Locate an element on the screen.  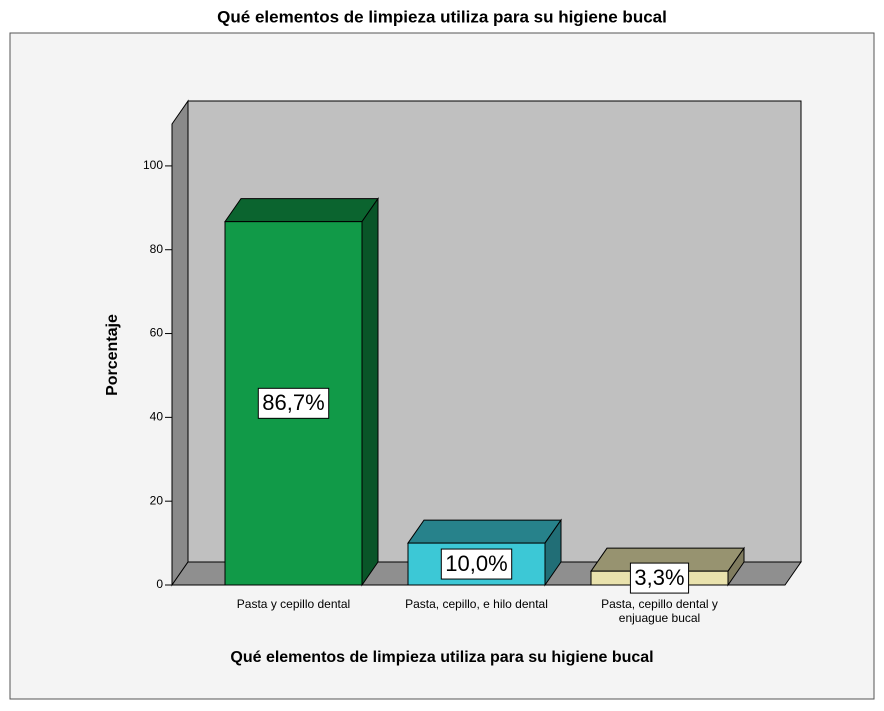
y-tick-label: 40 is located at coordinates (157, 417).